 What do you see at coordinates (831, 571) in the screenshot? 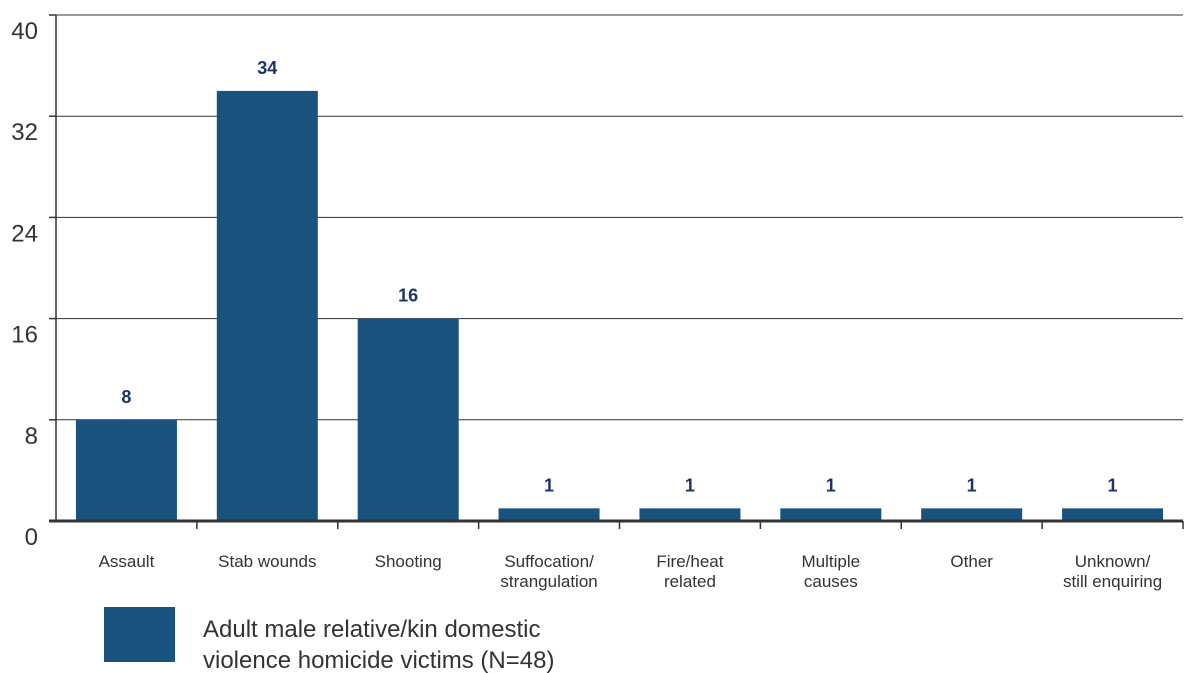
I see `x-tick-label: Multiple causes` at bounding box center [831, 571].